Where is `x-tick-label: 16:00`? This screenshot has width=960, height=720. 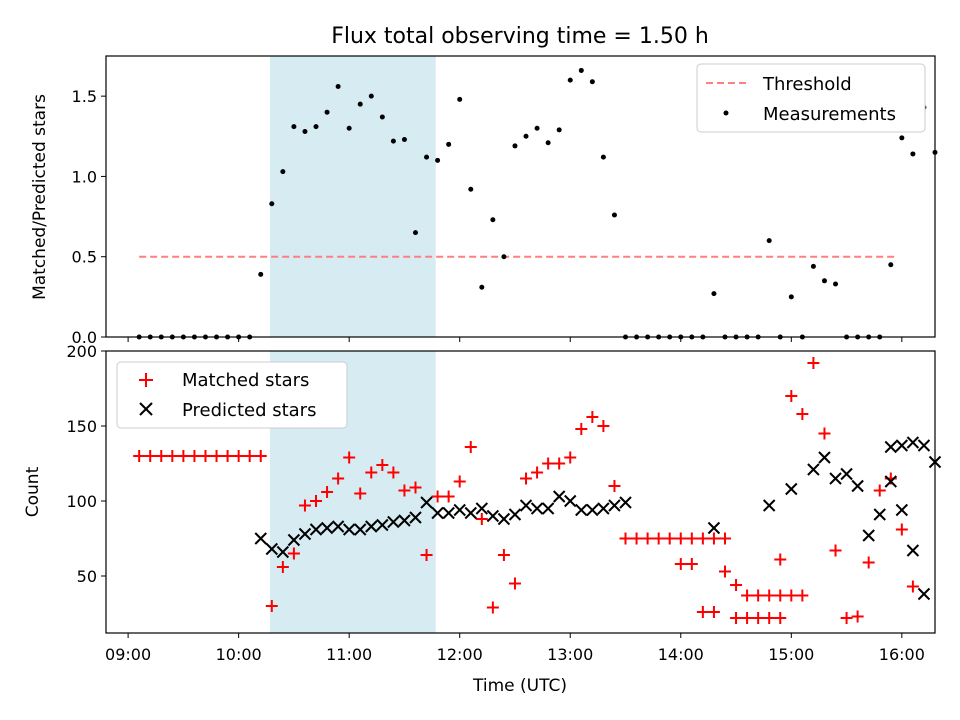 x-tick-label: 16:00 is located at coordinates (902, 654).